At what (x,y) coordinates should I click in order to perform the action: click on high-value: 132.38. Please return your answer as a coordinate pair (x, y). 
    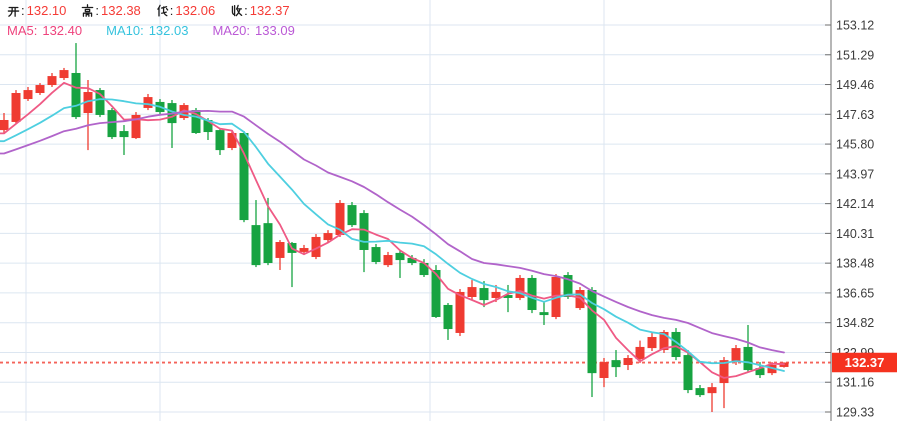
    Looking at the image, I should click on (121, 10).